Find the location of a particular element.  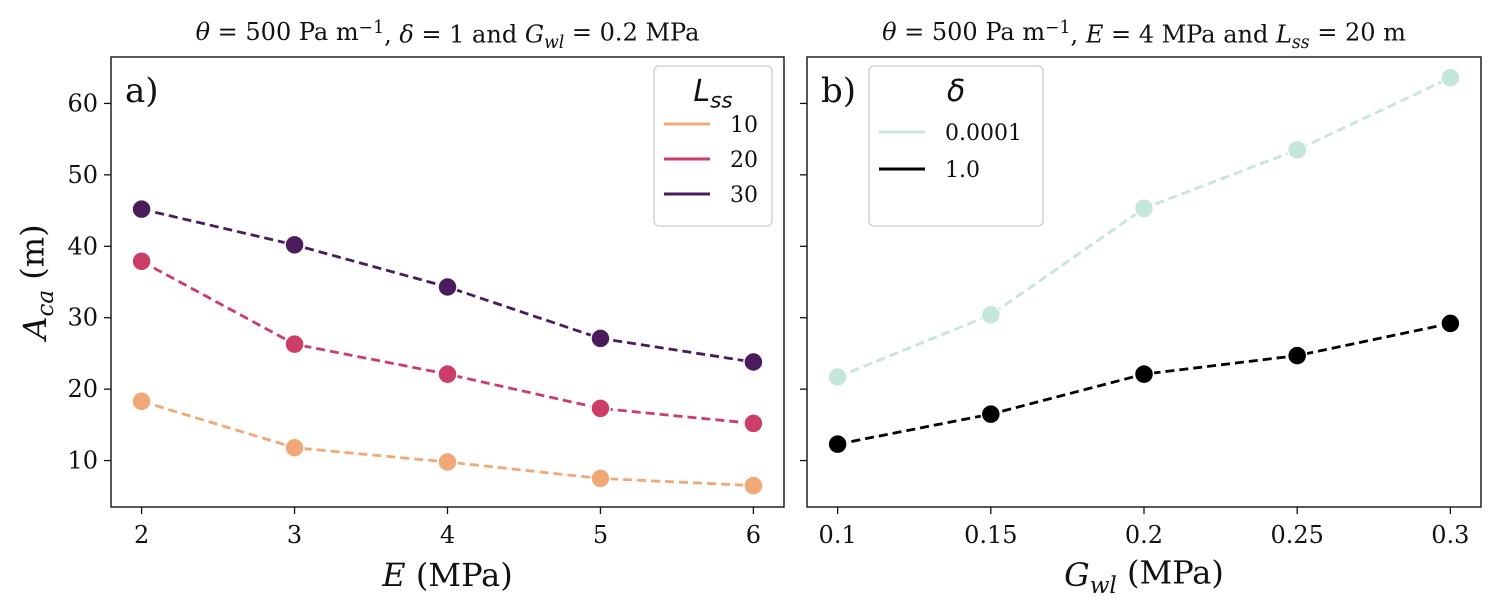

x-tick-label: 0.3 is located at coordinates (1450, 535).